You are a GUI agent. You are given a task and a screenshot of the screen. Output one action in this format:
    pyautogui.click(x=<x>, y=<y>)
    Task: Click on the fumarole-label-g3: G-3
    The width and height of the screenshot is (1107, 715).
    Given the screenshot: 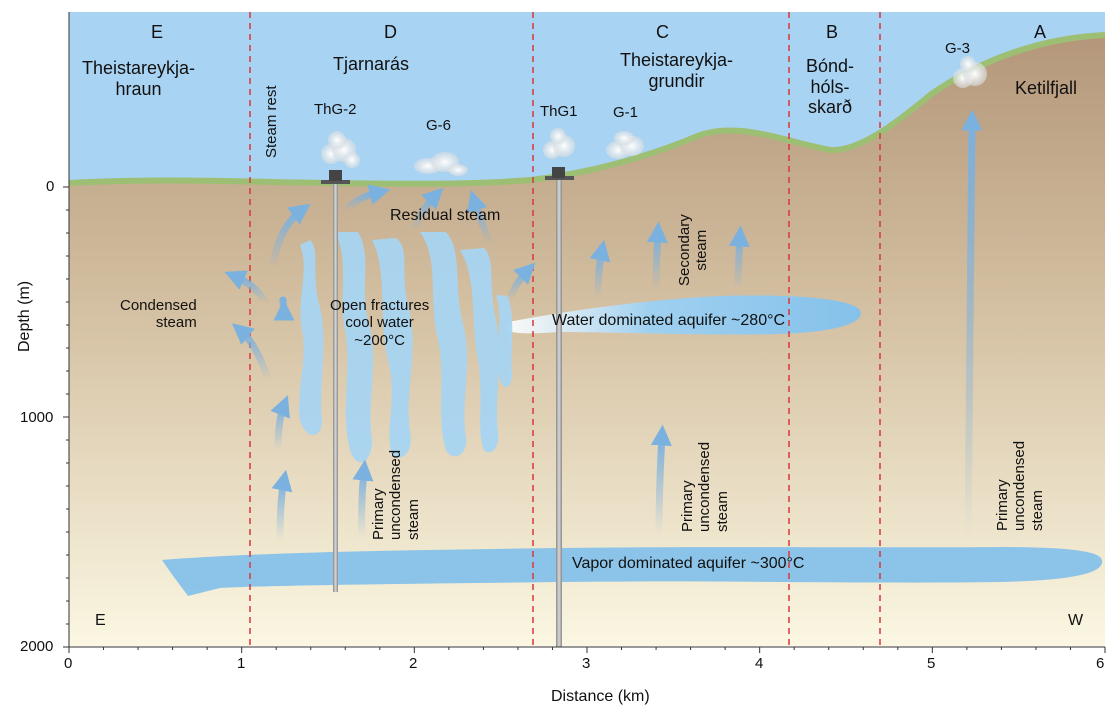 What is the action you would take?
    pyautogui.click(x=958, y=48)
    